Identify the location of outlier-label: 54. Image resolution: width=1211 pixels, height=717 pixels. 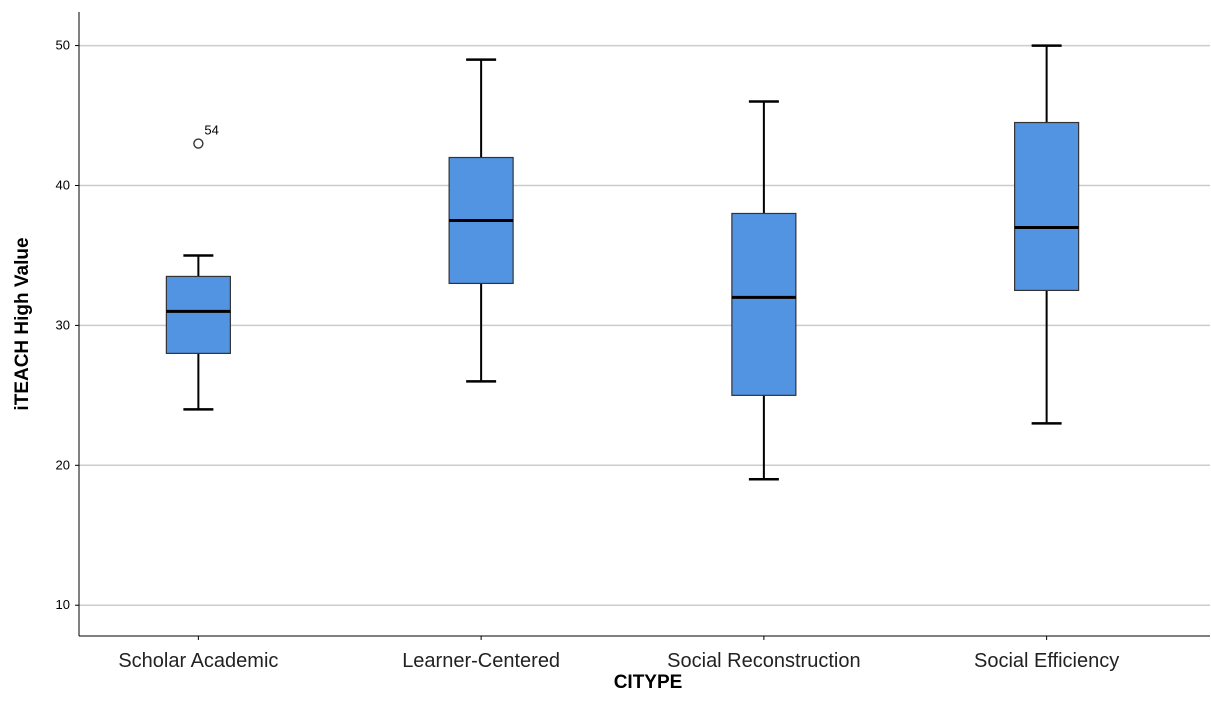
(211, 130).